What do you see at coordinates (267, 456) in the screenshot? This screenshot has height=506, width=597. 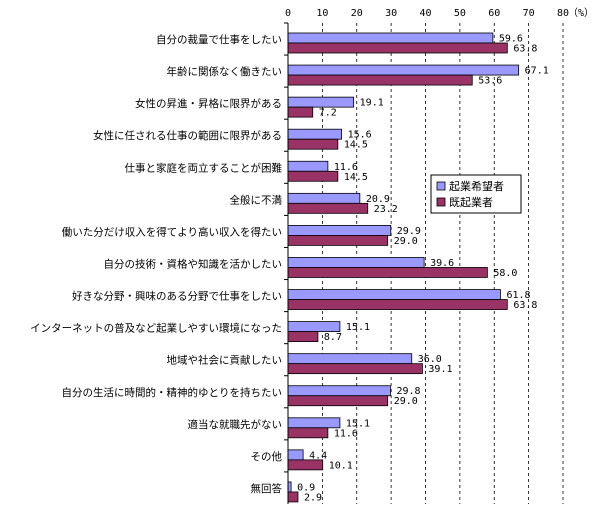 I see `category-label: その他` at bounding box center [267, 456].